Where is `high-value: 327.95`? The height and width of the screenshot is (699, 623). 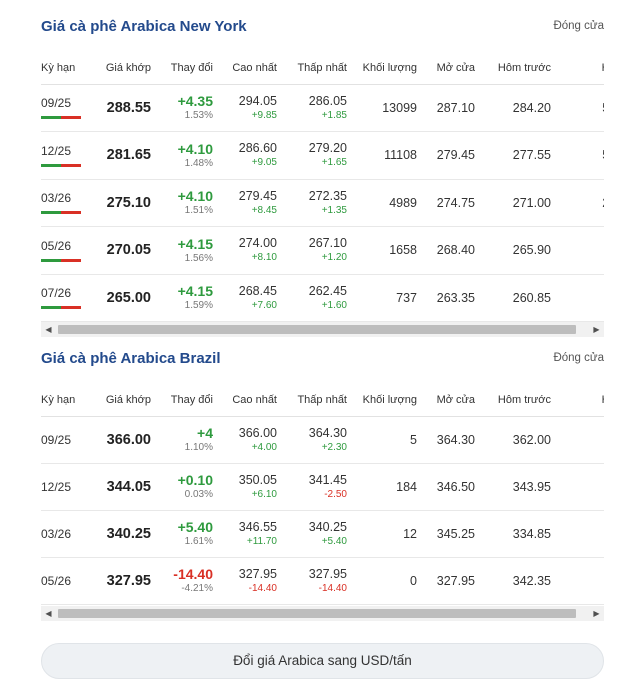 high-value: 327.95 is located at coordinates (257, 573).